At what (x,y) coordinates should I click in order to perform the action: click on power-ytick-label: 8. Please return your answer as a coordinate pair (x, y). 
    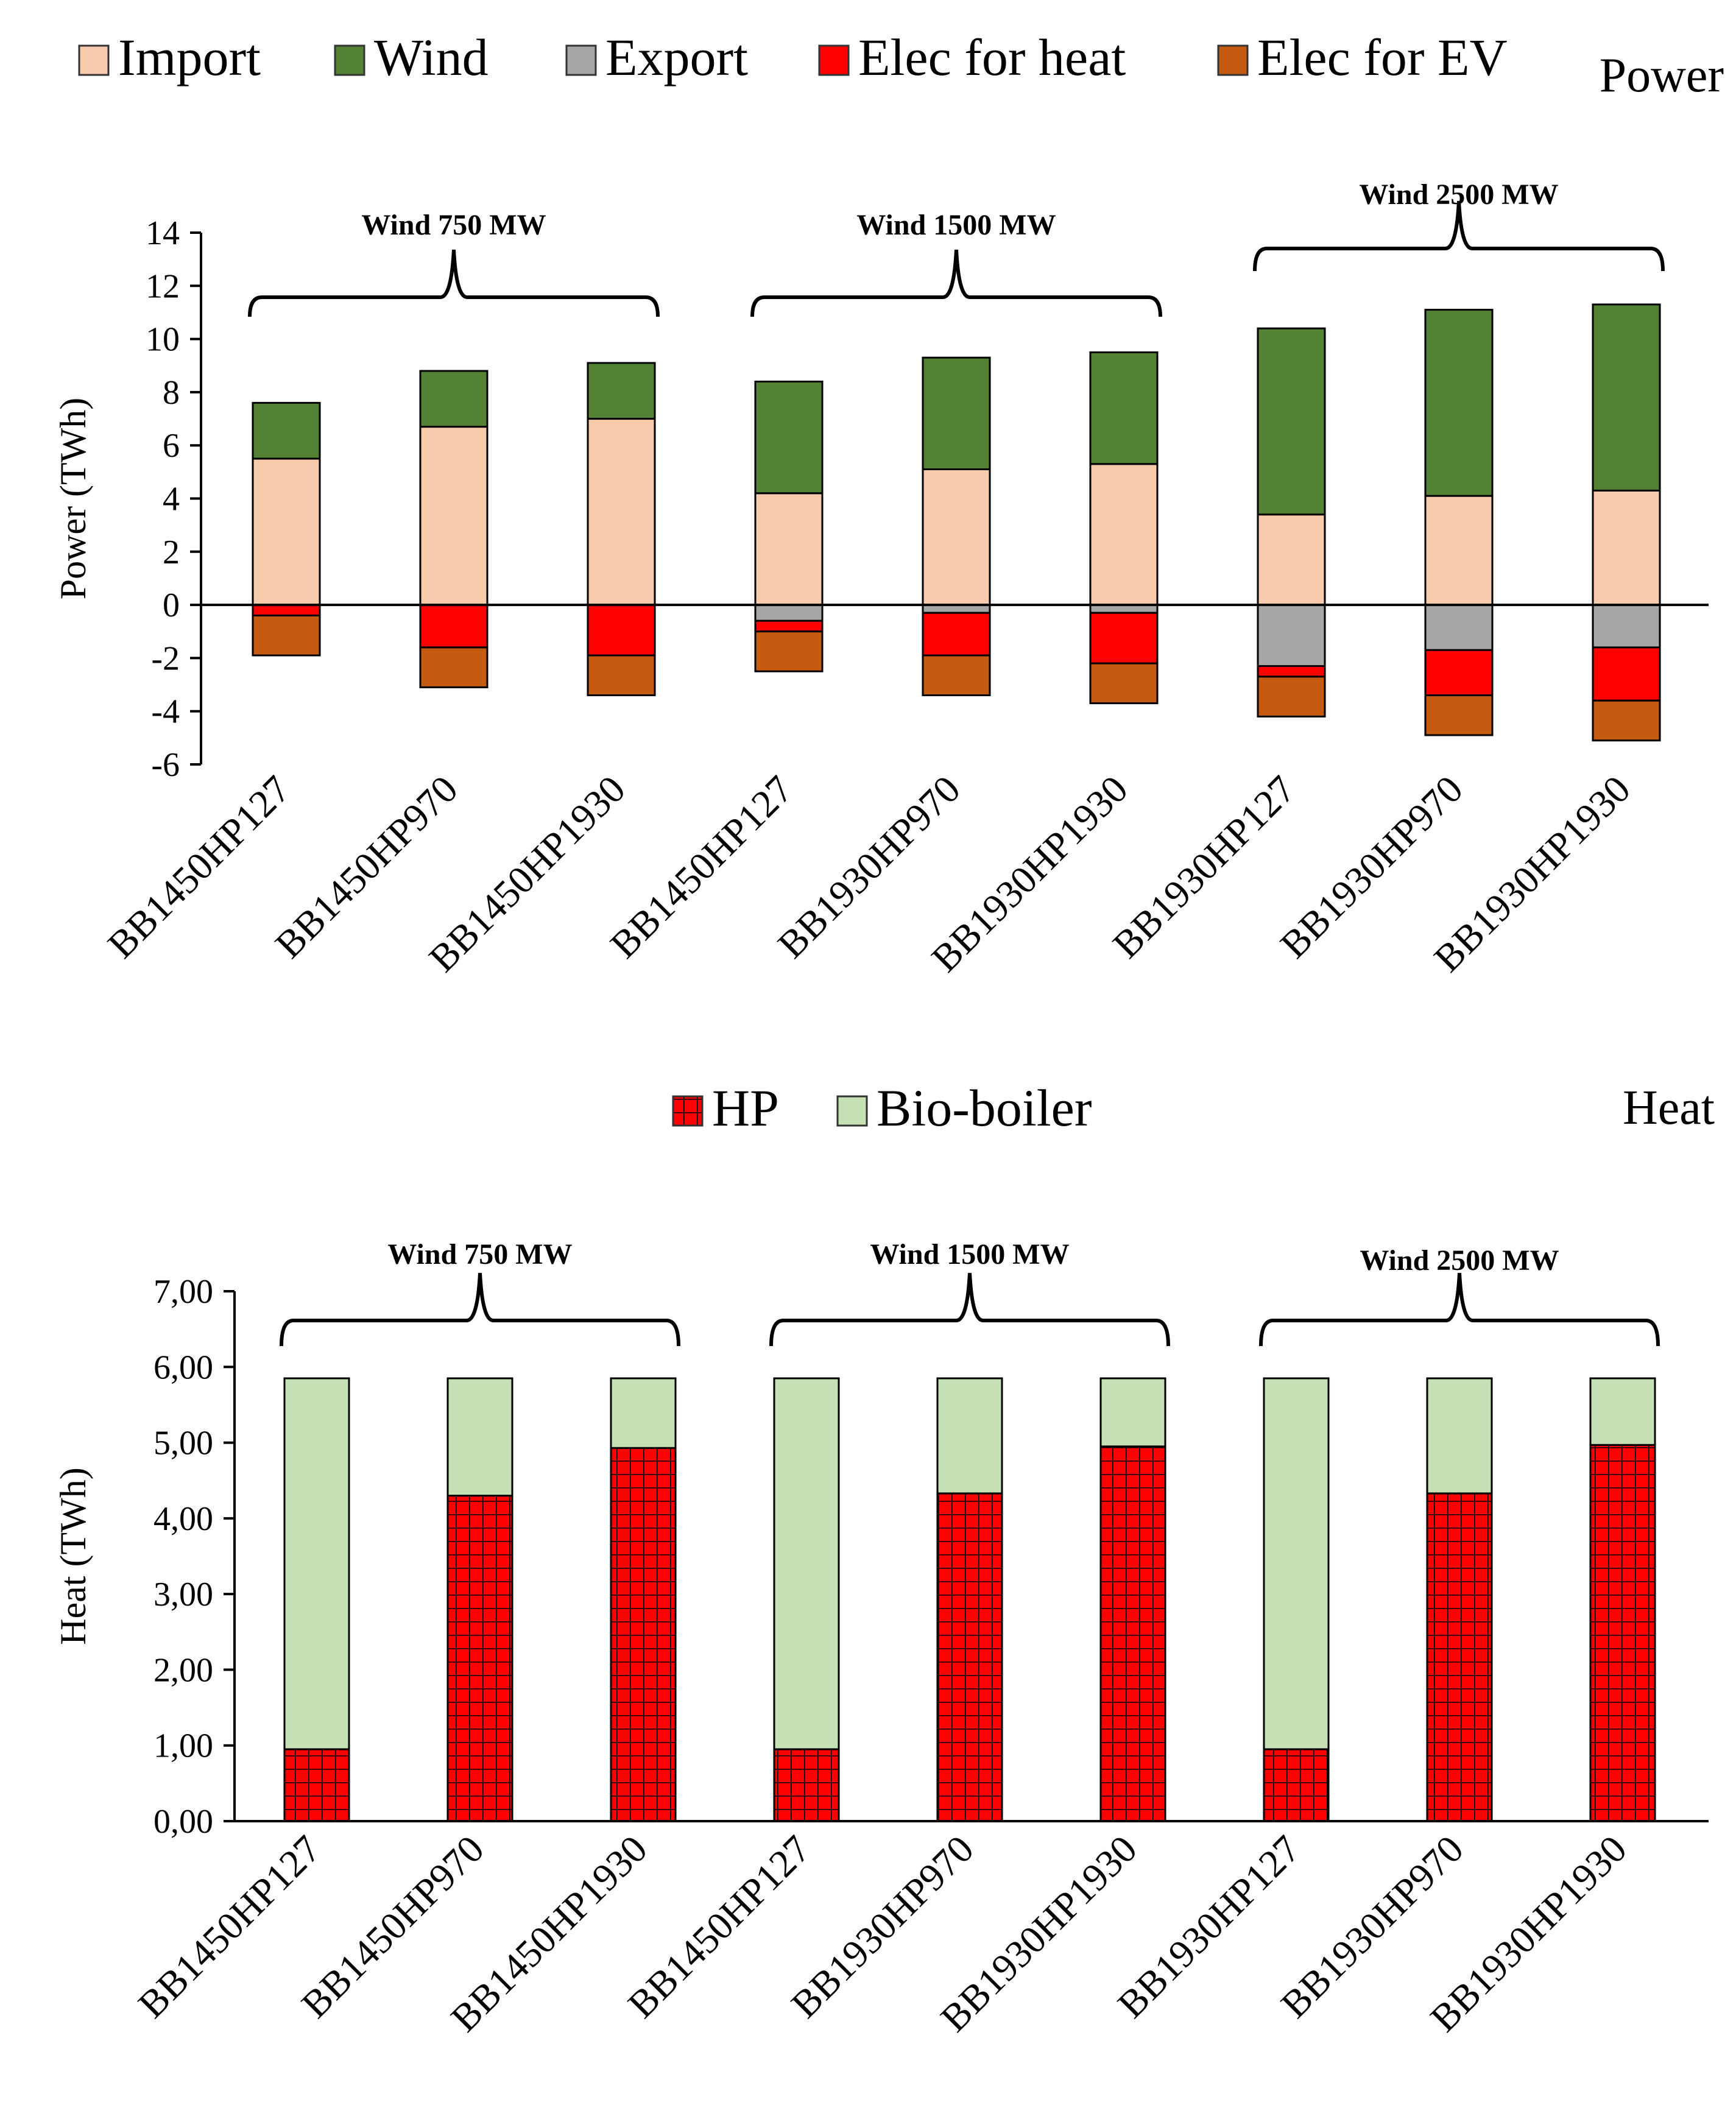
    Looking at the image, I should click on (171, 393).